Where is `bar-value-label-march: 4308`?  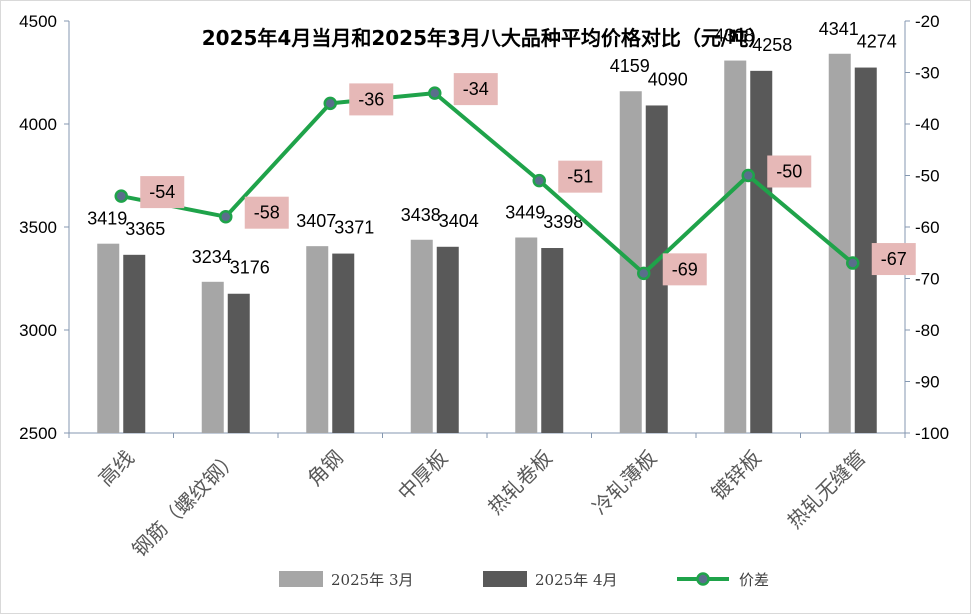 bar-value-label-march: 4308 is located at coordinates (734, 36).